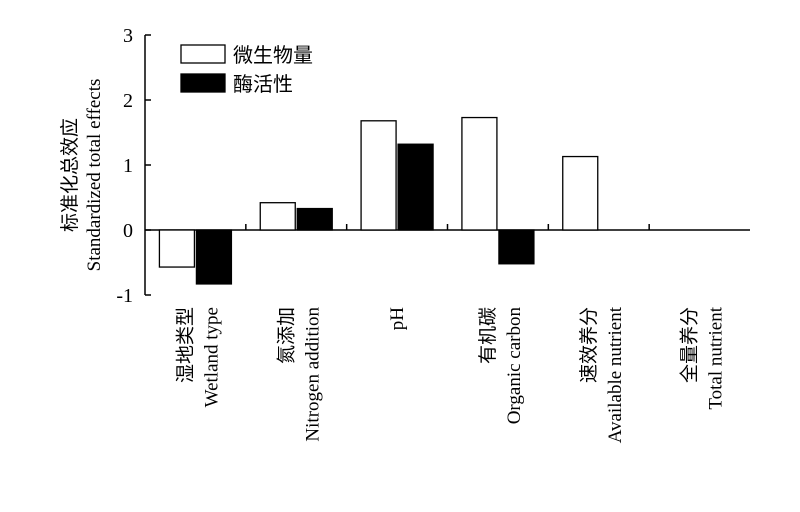  What do you see at coordinates (615, 374) in the screenshot?
I see `x-category-label-en: Available nutrient` at bounding box center [615, 374].